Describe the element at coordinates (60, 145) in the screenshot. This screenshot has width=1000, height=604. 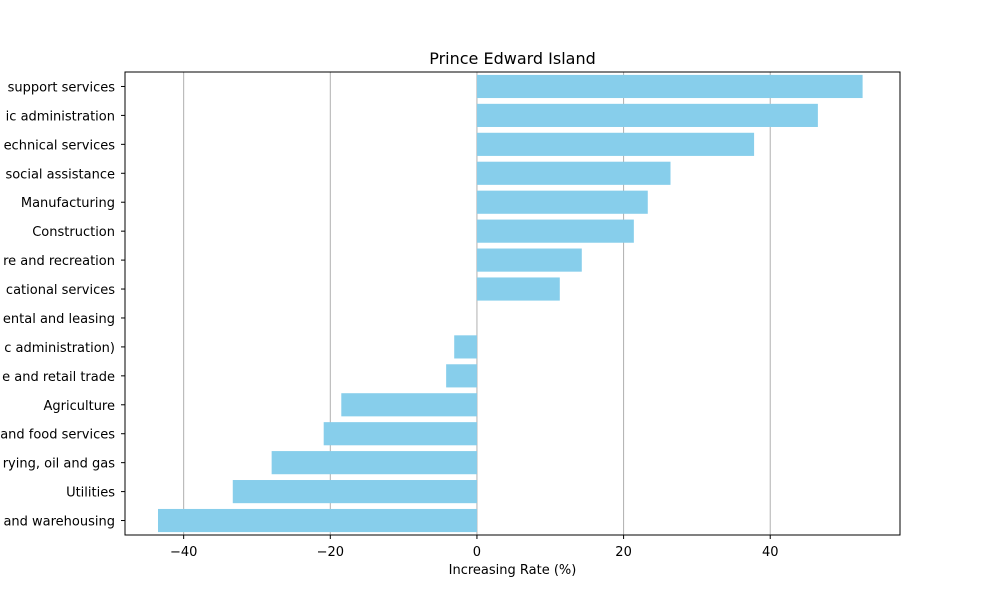
I see `y-tick-label: echnical services` at that location.